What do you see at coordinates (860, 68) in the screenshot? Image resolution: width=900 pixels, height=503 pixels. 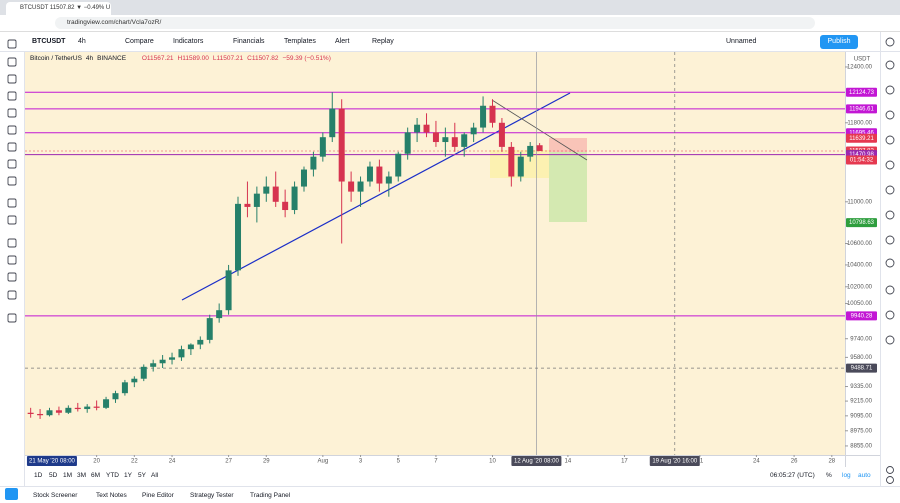 I see `y-tick-label: 12400.00` at bounding box center [860, 68].